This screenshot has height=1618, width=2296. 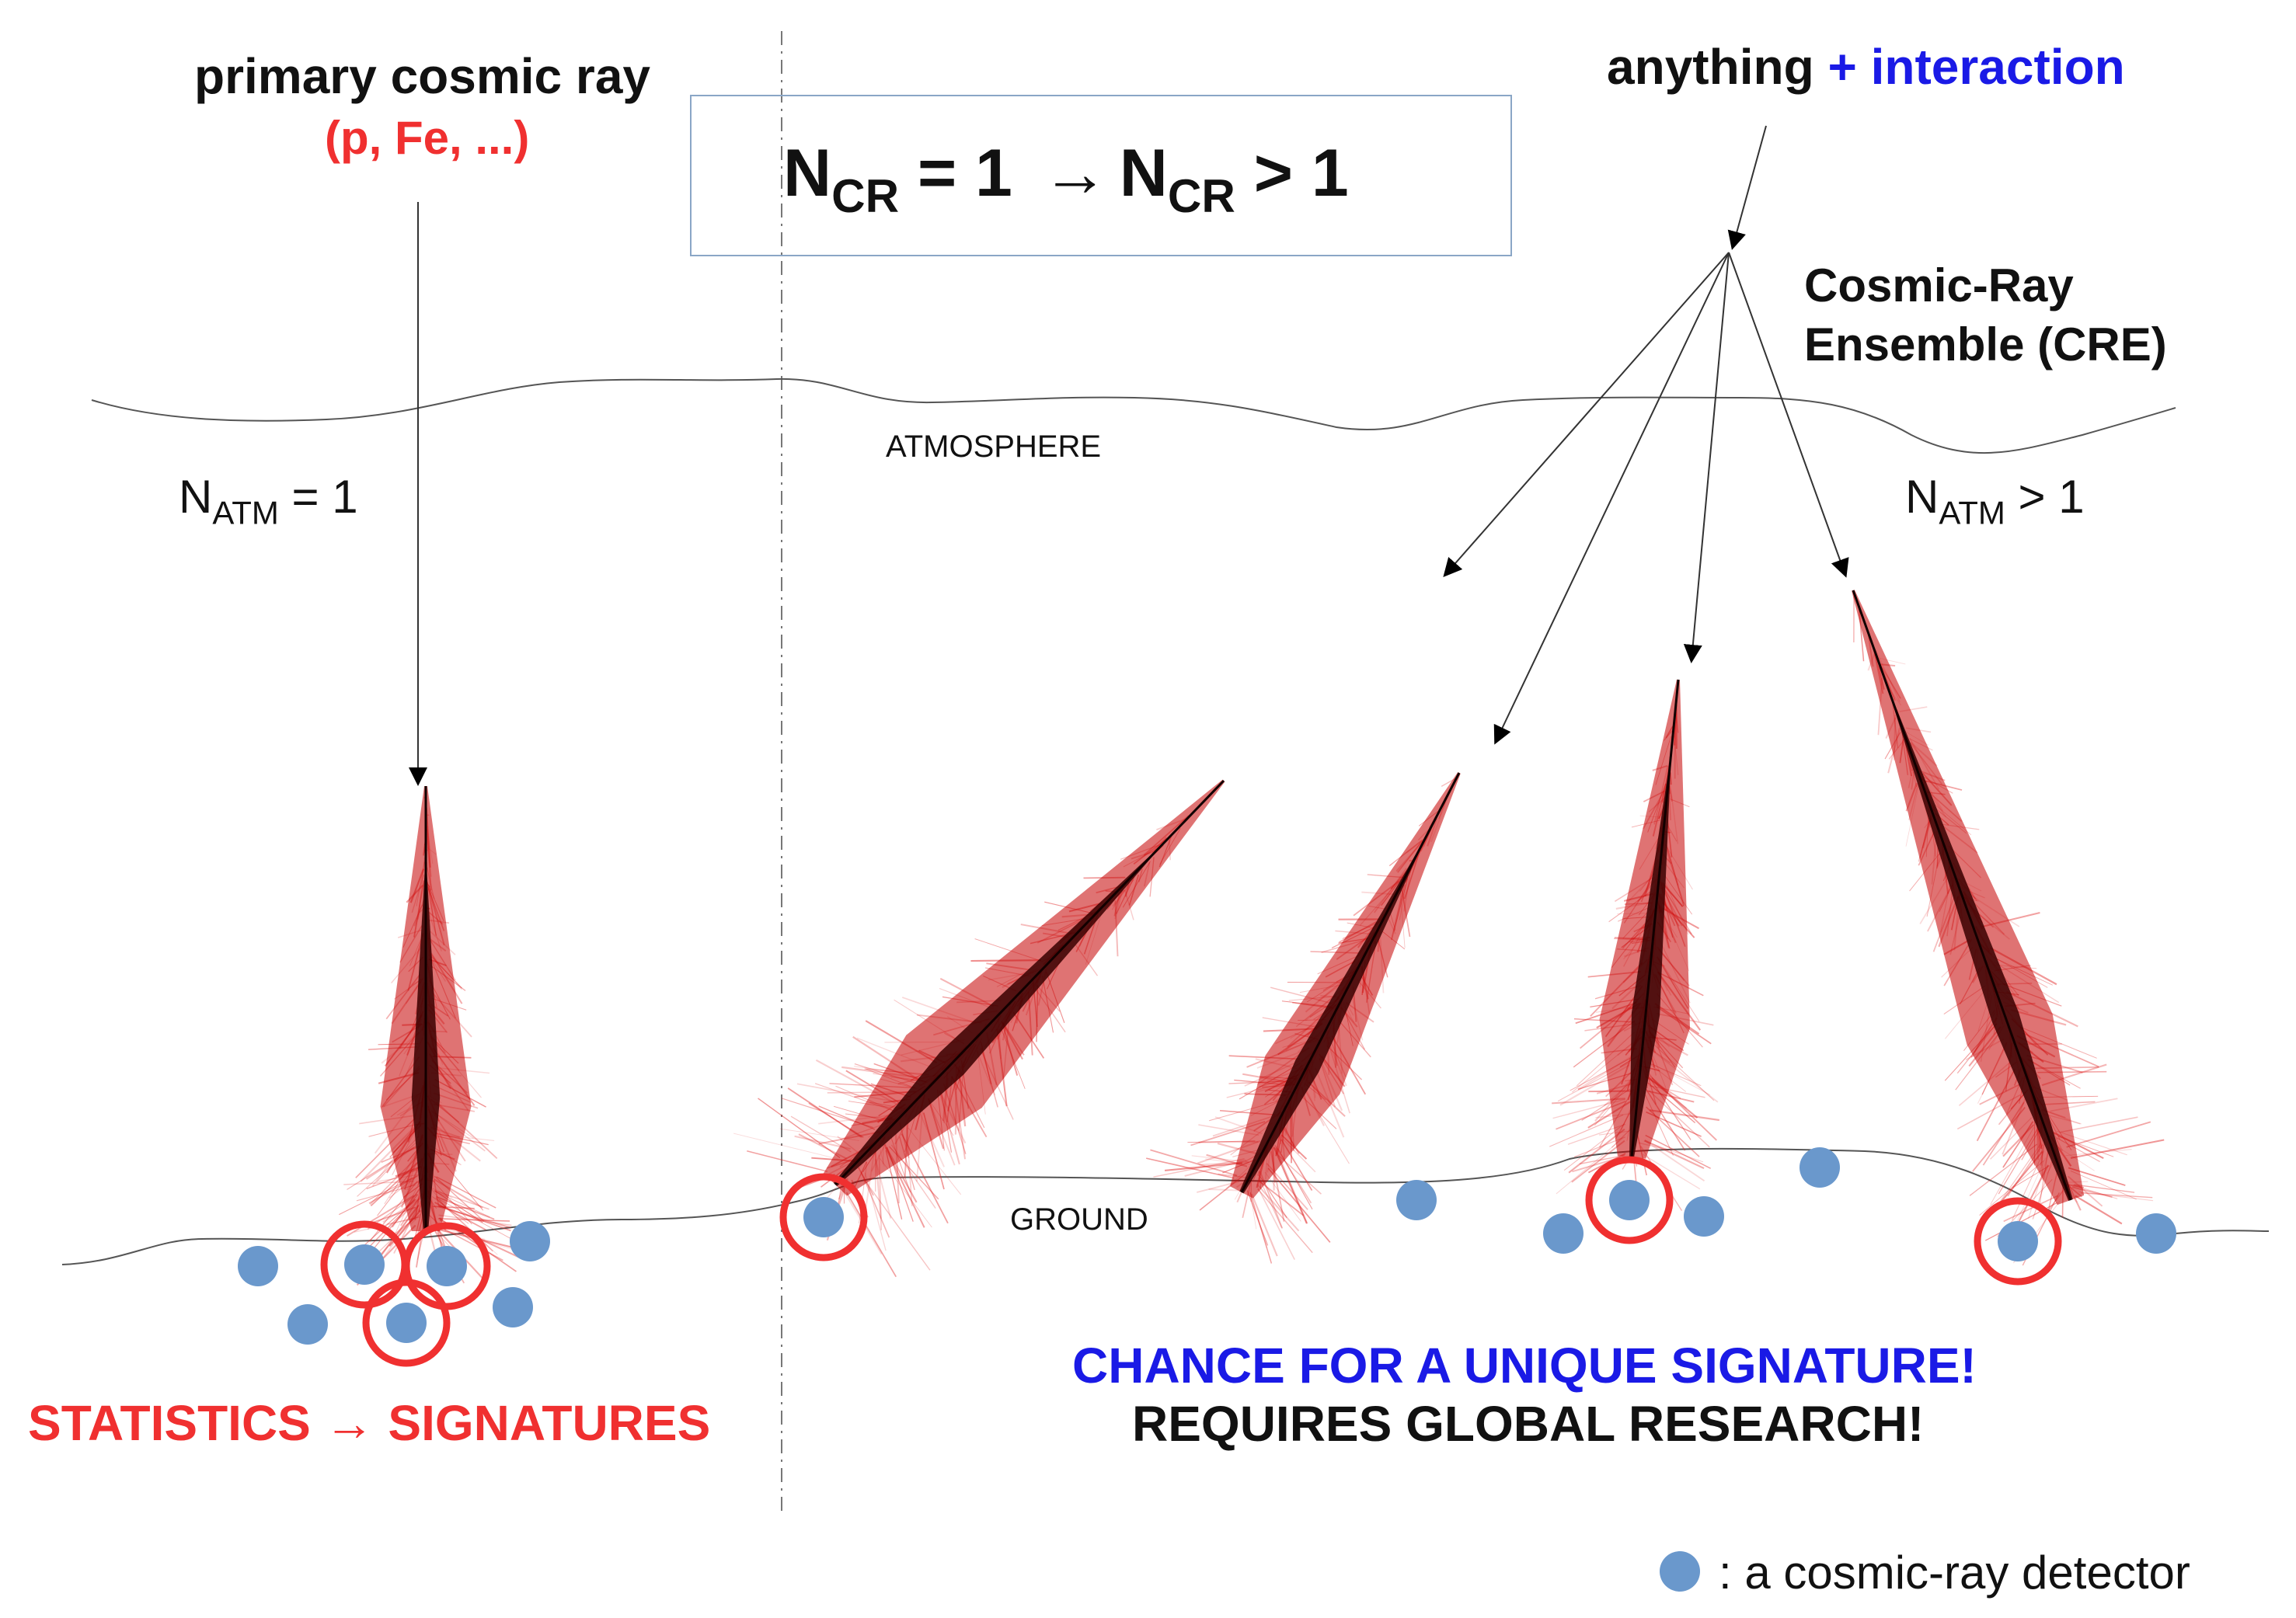 What do you see at coordinates (1079, 1219) in the screenshot?
I see `ground-label: GROUND` at bounding box center [1079, 1219].